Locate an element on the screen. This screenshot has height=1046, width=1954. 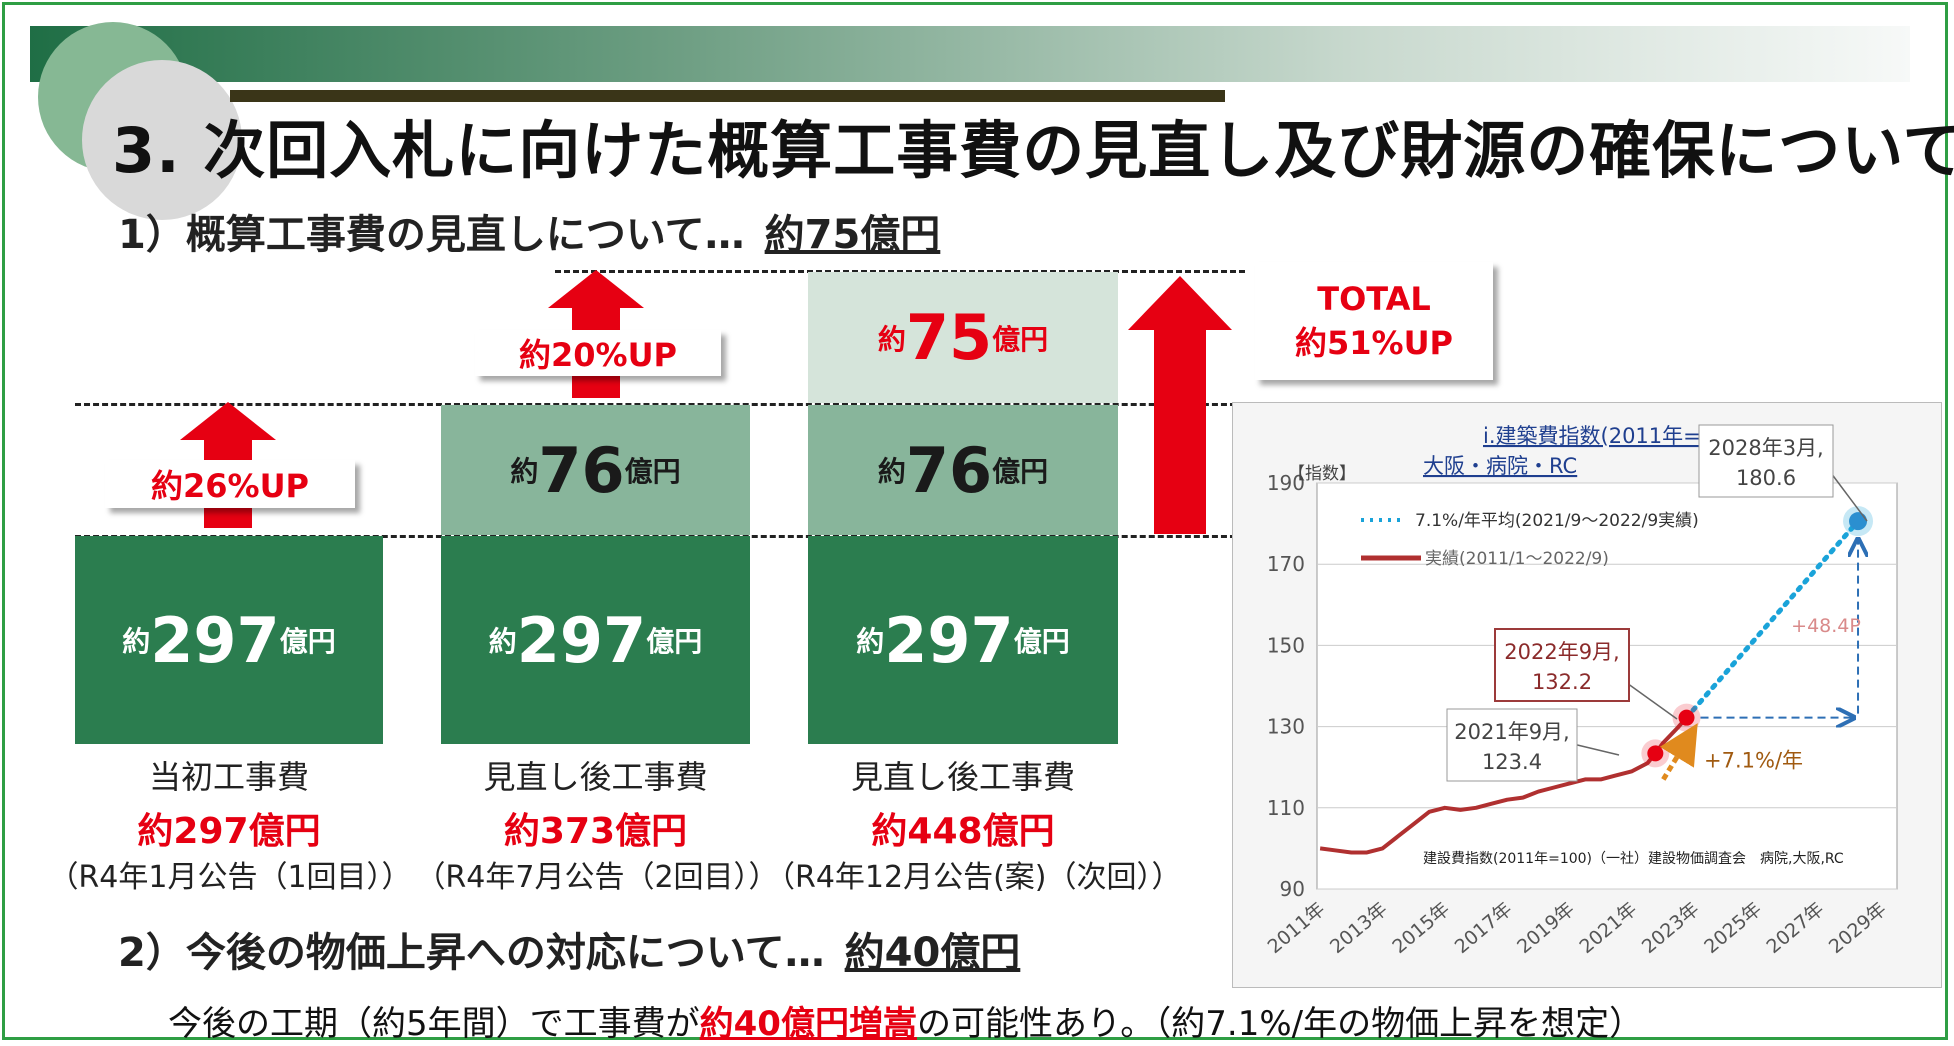
section1-amount: 約75億円 is located at coordinates (852, 235).